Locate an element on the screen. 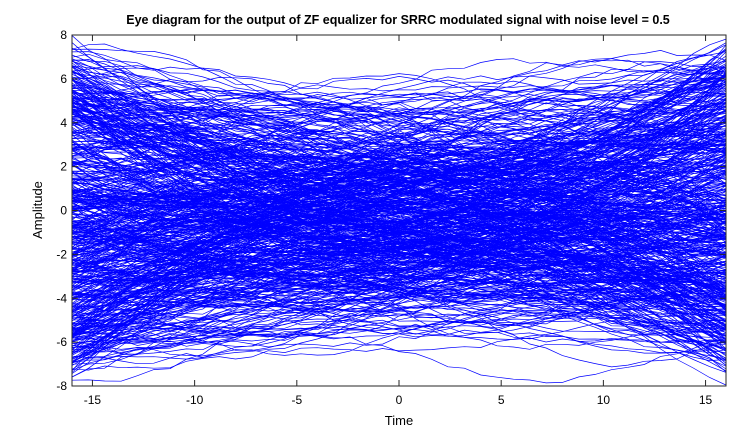  y-tick-label: -8 is located at coordinates (61, 386).